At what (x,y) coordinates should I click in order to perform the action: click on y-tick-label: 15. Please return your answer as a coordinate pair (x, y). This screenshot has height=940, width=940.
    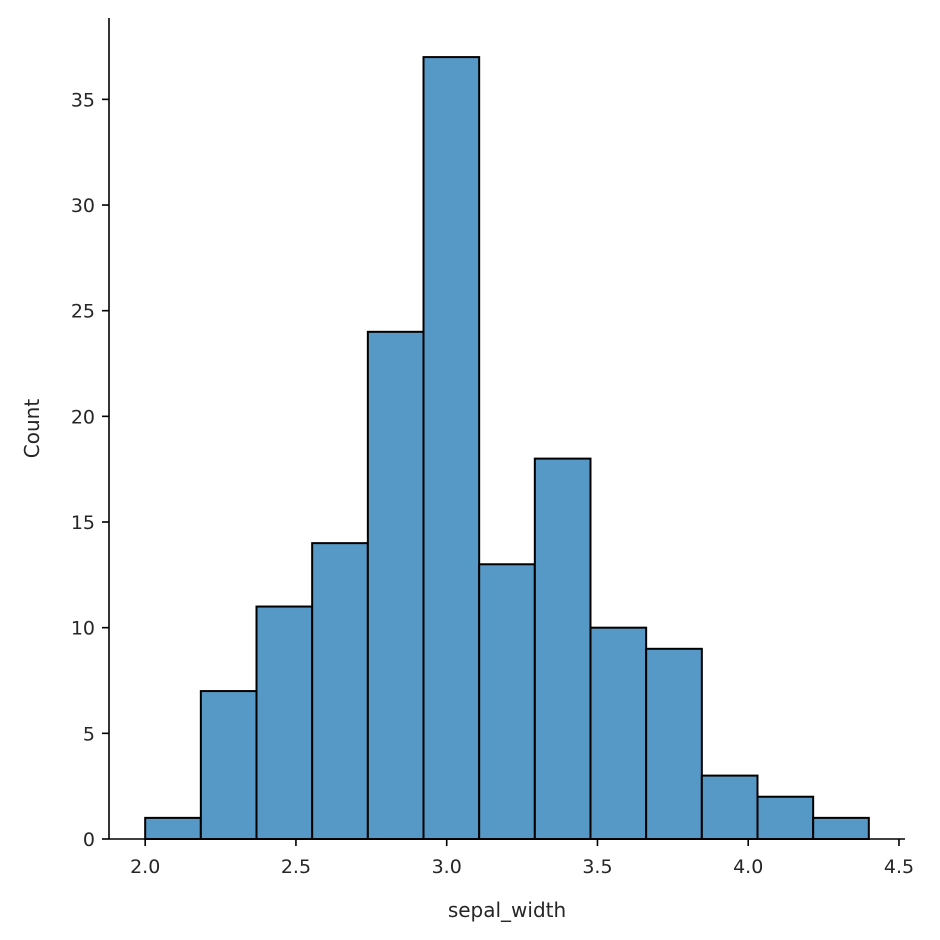
    Looking at the image, I should click on (83, 523).